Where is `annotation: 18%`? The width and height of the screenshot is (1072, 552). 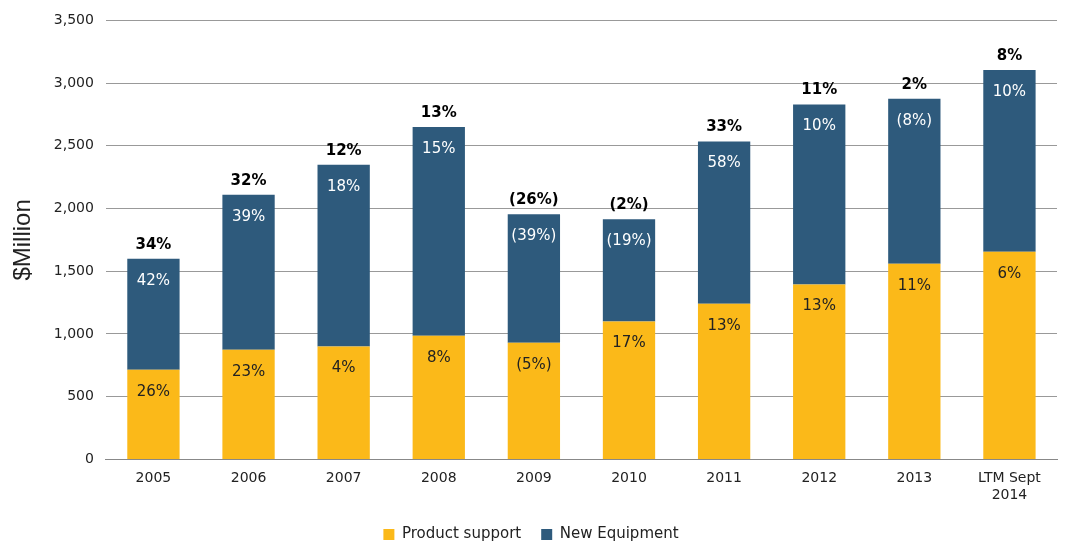
annotation: 18% is located at coordinates (343, 185).